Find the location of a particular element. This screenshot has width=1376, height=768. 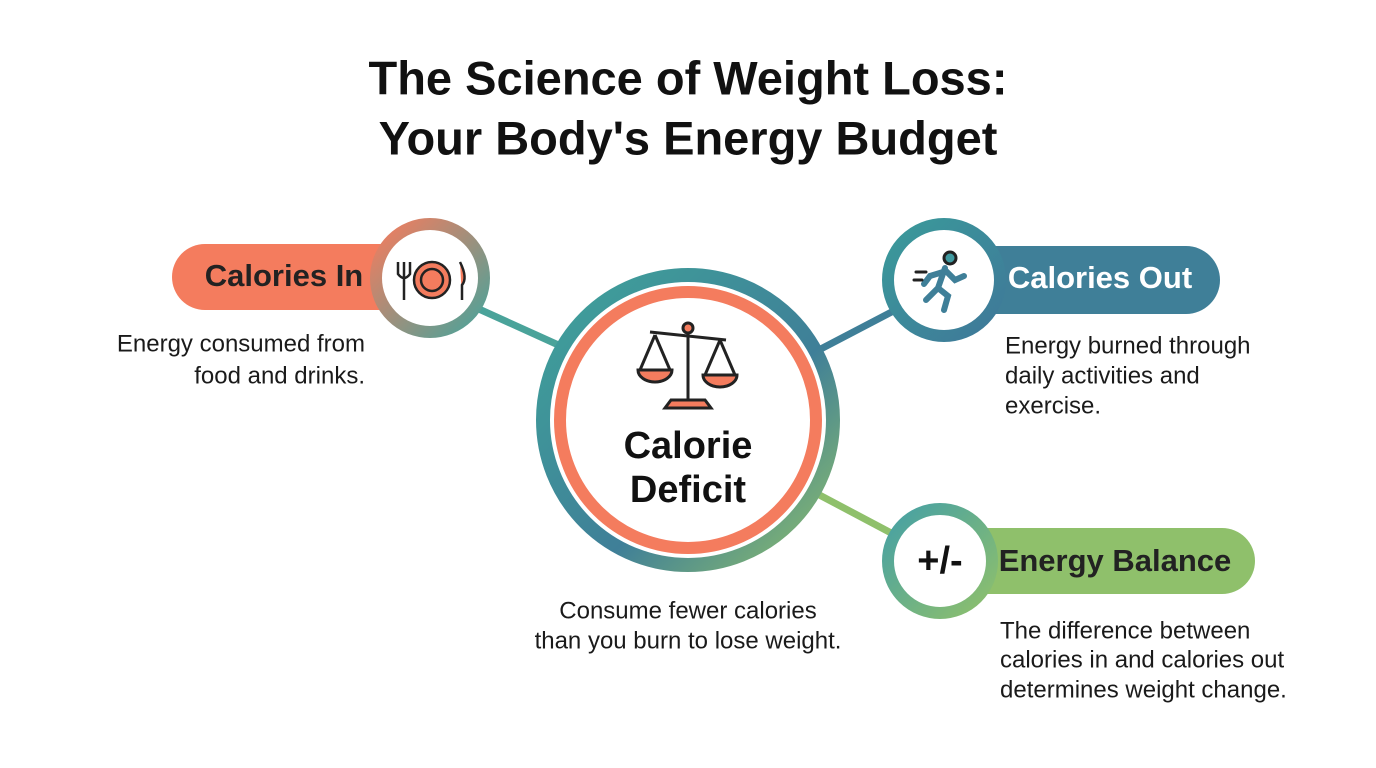

plate-icon is located at coordinates (431, 280).